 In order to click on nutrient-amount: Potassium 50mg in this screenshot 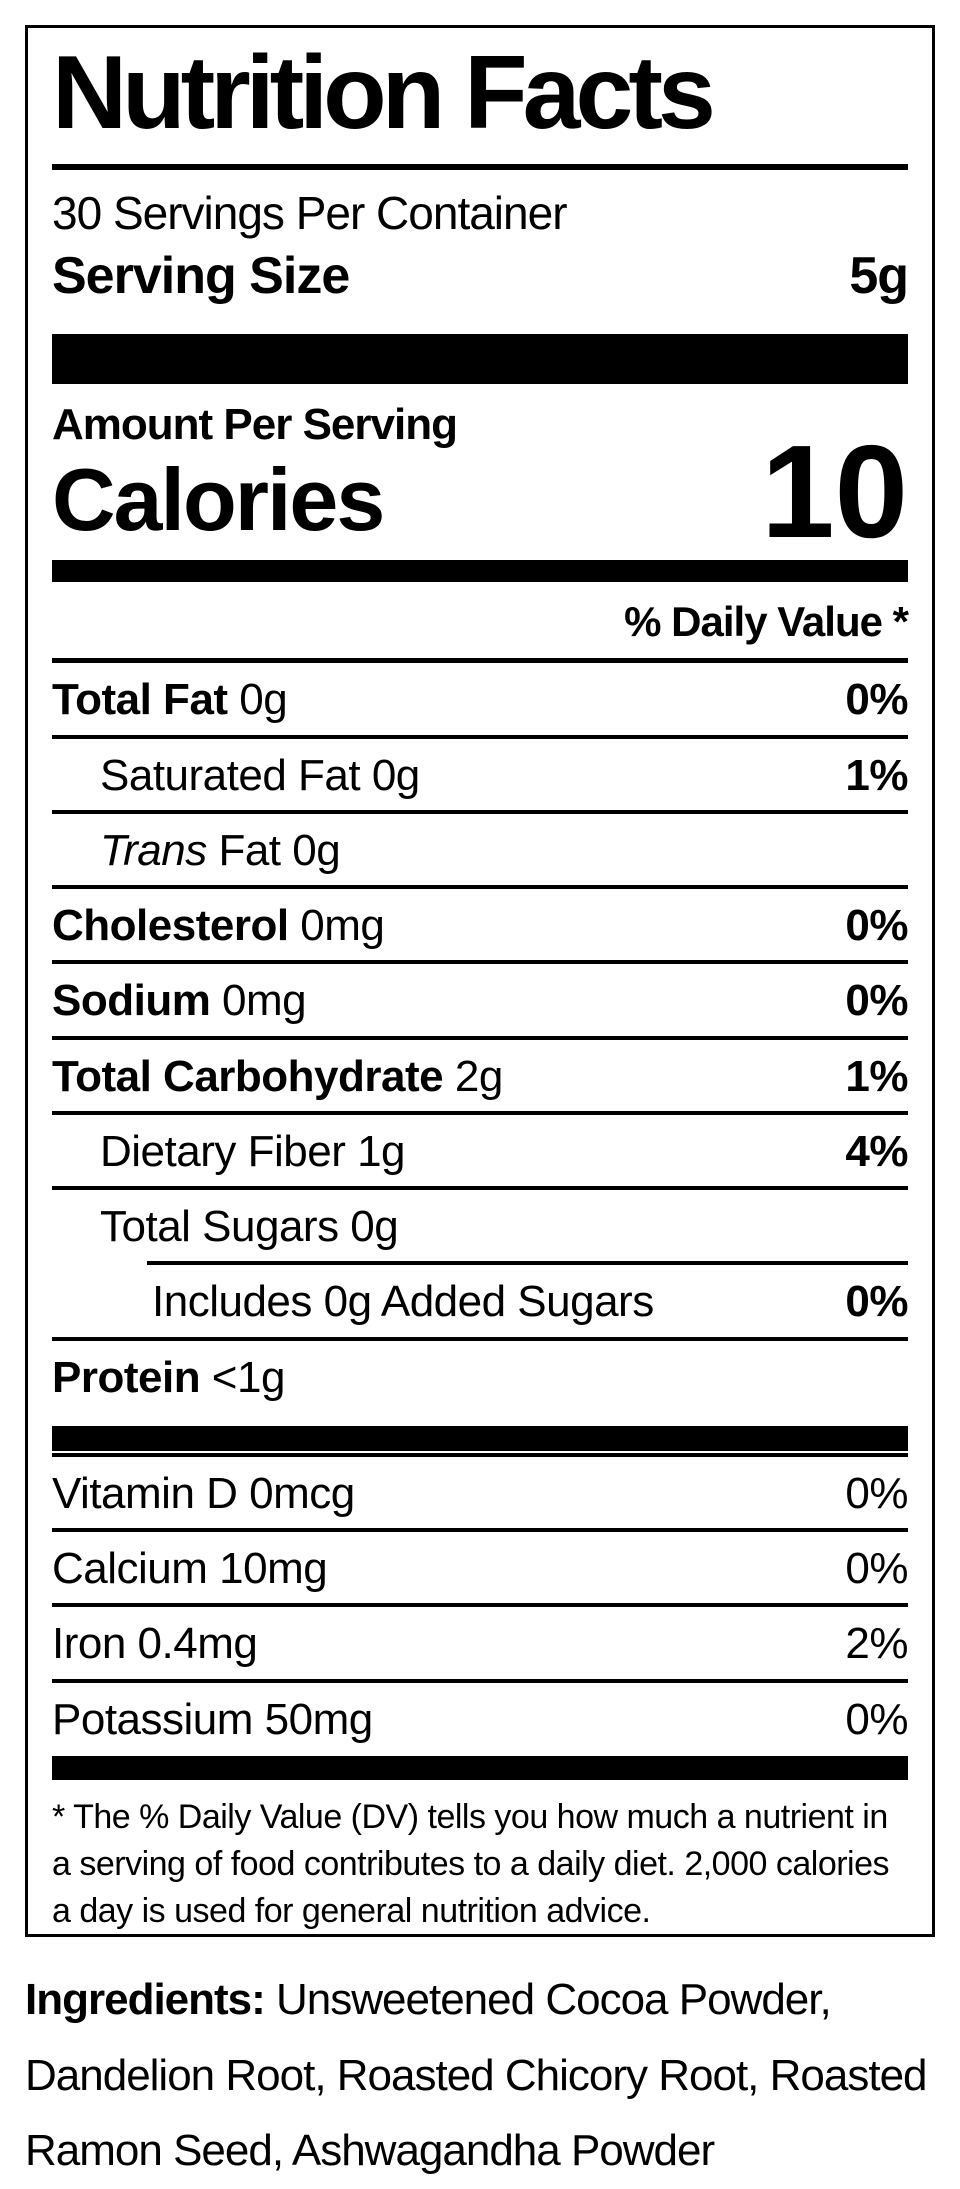, I will do `click(212, 1719)`.